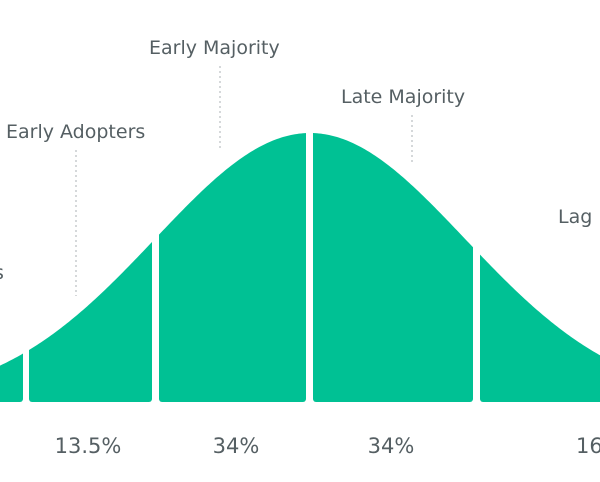 The height and width of the screenshot is (482, 600). What do you see at coordinates (232, 267) in the screenshot?
I see `segment-early-majority` at bounding box center [232, 267].